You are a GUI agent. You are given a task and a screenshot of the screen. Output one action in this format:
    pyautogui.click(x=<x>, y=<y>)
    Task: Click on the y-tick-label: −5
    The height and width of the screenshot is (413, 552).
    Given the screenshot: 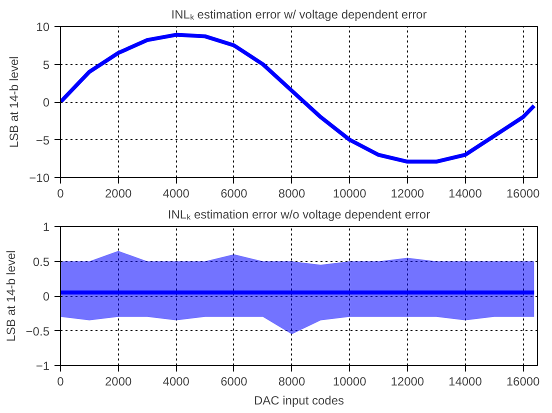 What is the action you would take?
    pyautogui.click(x=43, y=140)
    